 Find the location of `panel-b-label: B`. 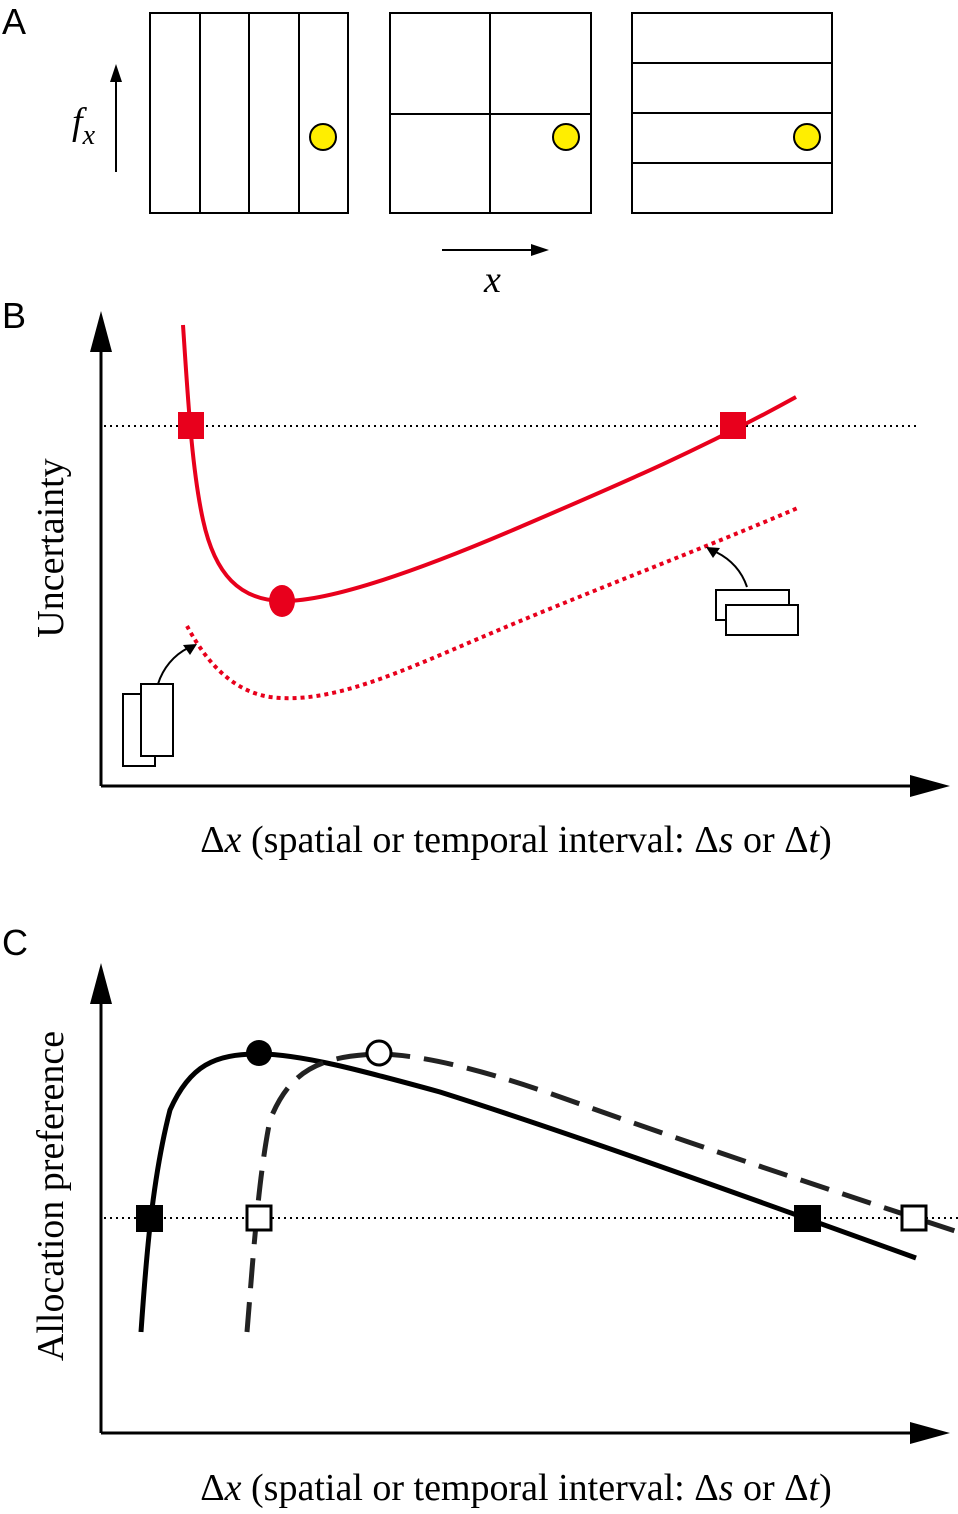

panel-b-label: B is located at coordinates (14, 315).